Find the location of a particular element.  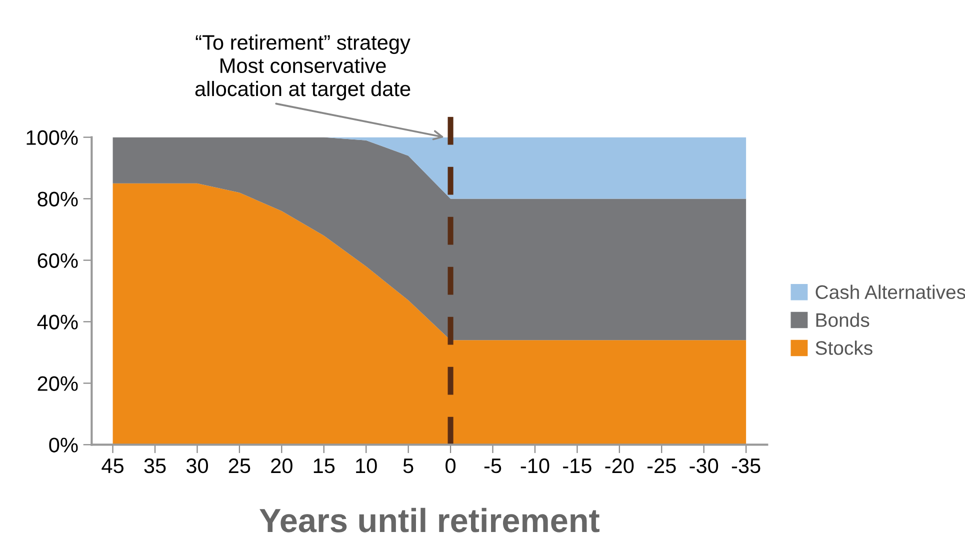

x-tick-label: -30 is located at coordinates (704, 466).